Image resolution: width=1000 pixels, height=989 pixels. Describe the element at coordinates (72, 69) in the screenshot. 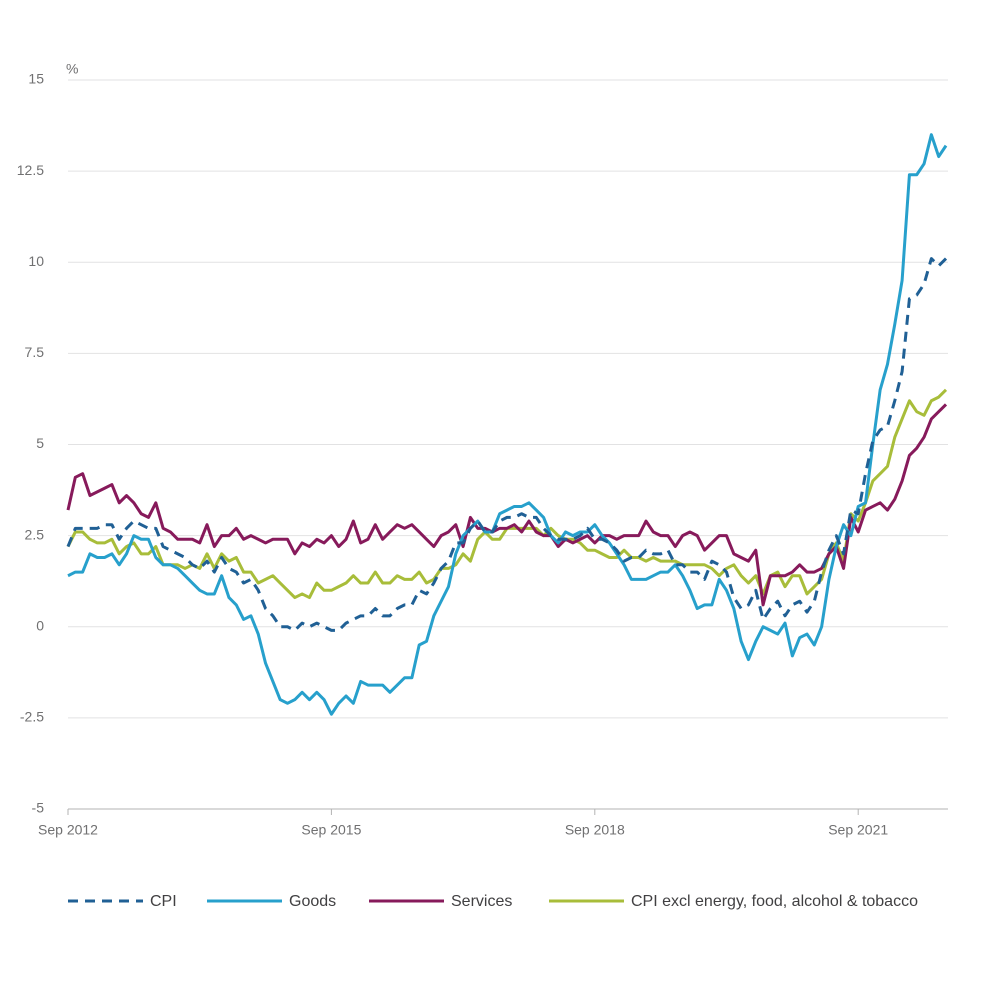

I see `y-axis-unit: %` at that location.